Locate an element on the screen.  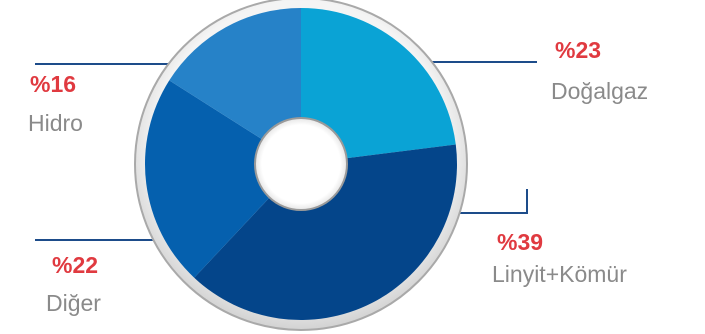
slice-name-hidro: Hidro is located at coordinates (55, 123).